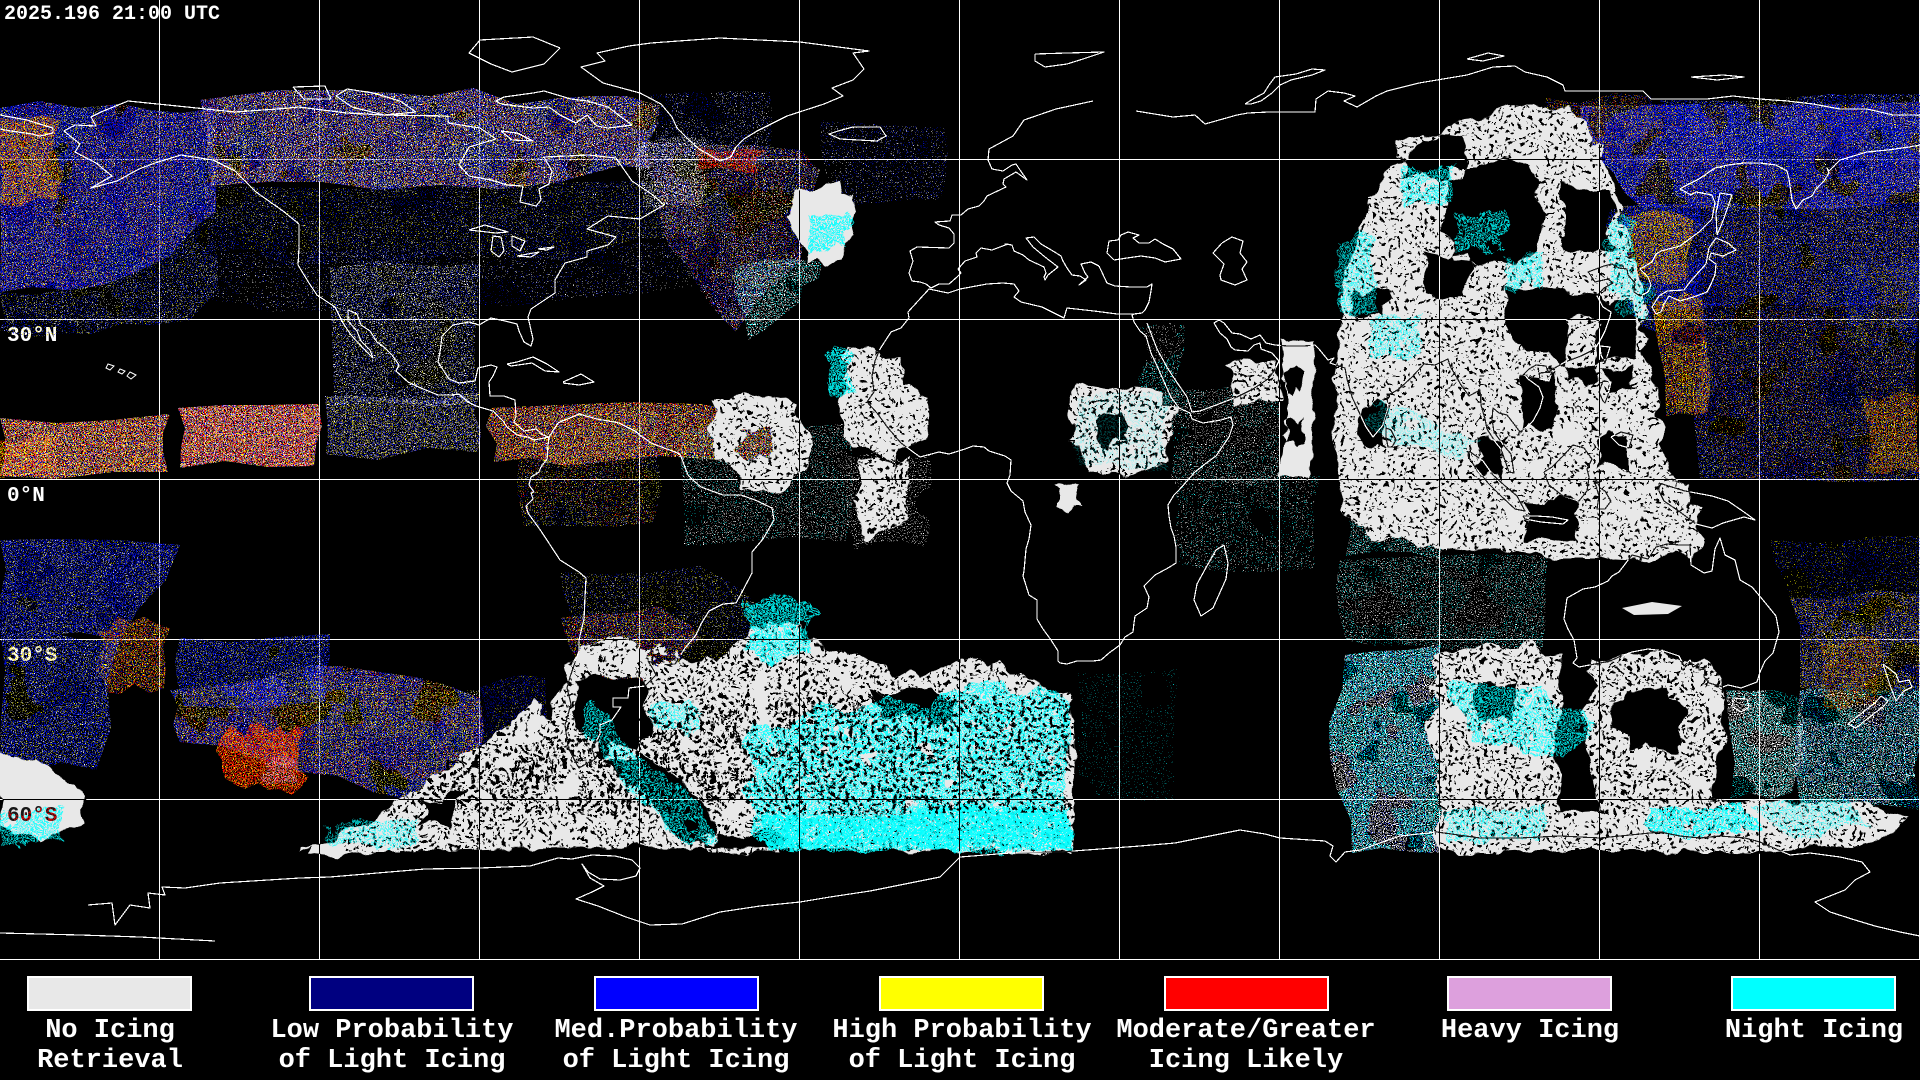 The height and width of the screenshot is (1080, 1920). What do you see at coordinates (391, 1031) in the screenshot?
I see `svg-text: Low Probability` at bounding box center [391, 1031].